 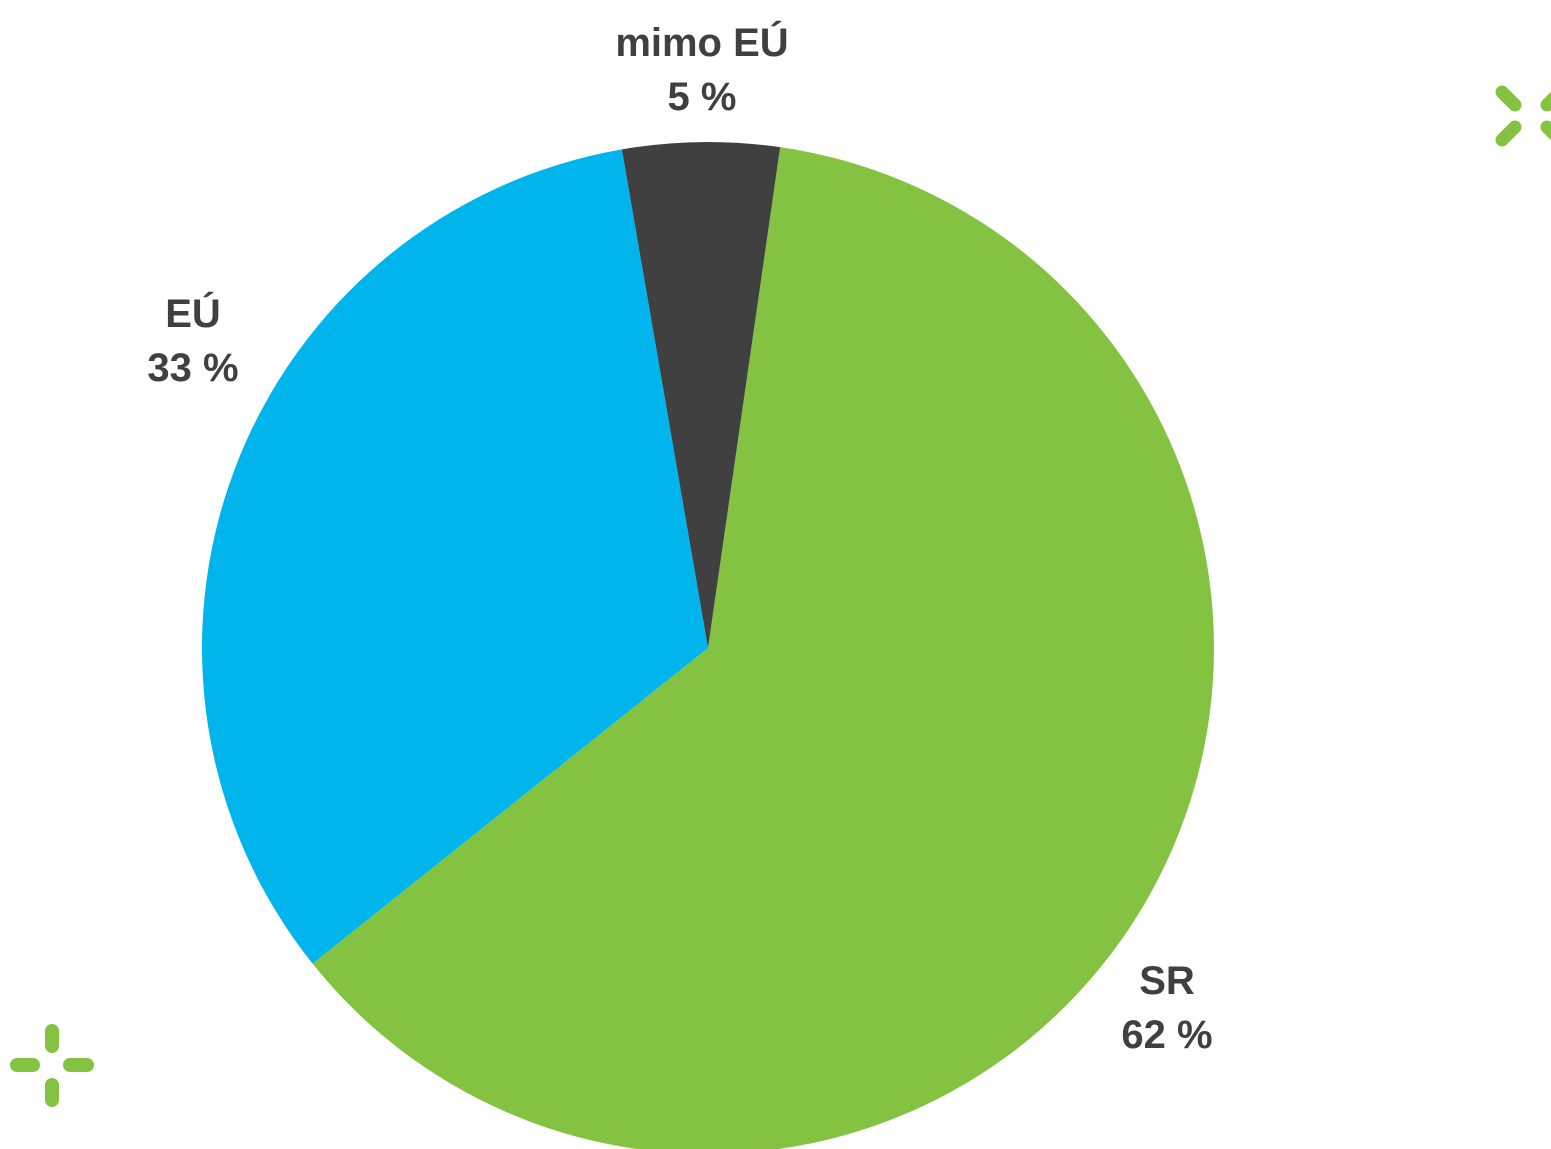 I want to click on slice-label-mimo-eu-value: 5 %, so click(x=702, y=97).